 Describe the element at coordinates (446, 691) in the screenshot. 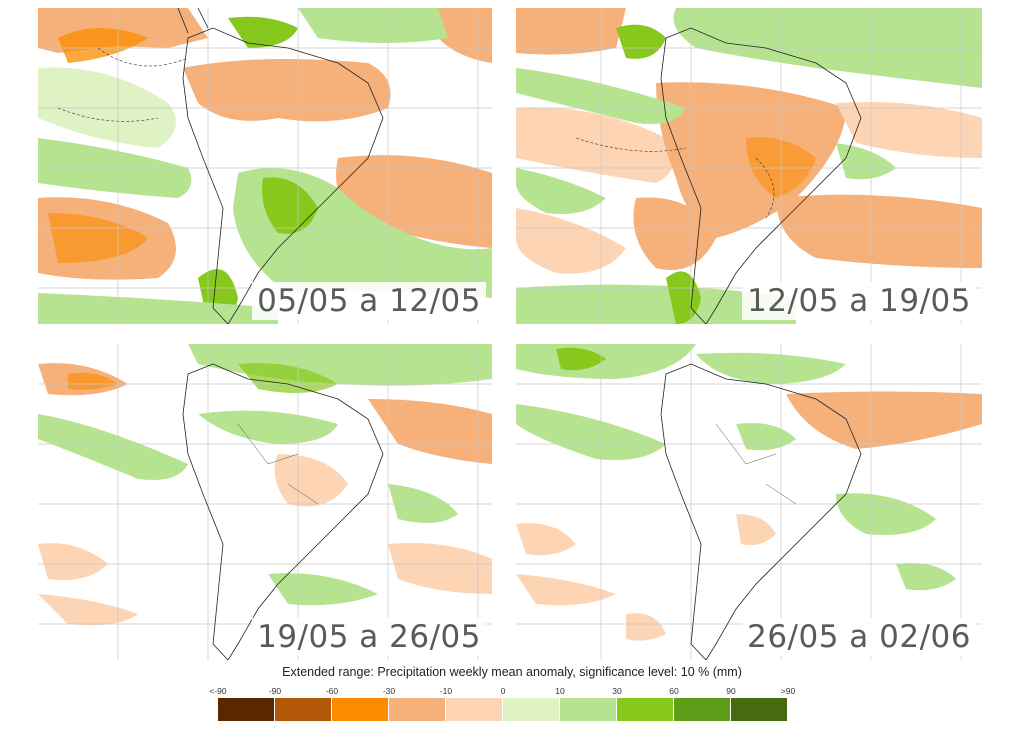

I see `legend-tick-label: -10` at that location.